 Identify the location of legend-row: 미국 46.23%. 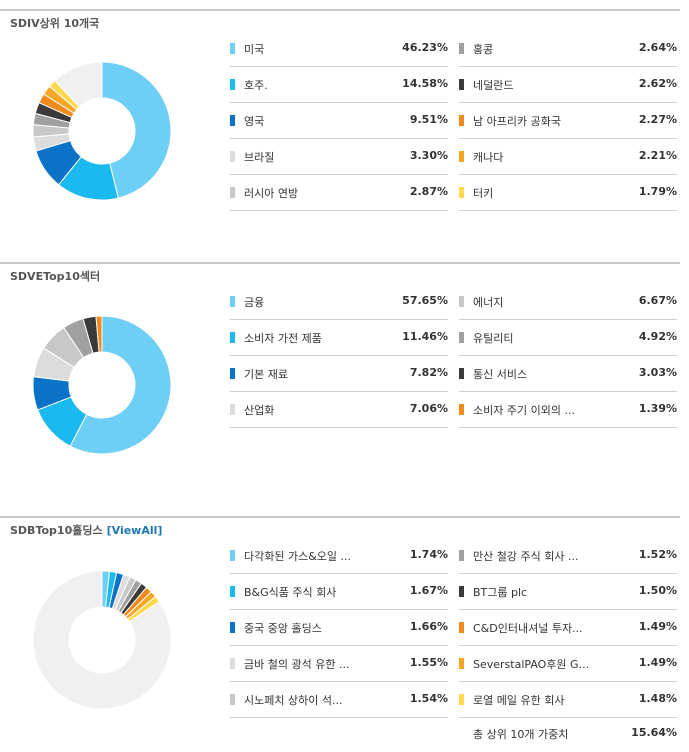
(339, 49).